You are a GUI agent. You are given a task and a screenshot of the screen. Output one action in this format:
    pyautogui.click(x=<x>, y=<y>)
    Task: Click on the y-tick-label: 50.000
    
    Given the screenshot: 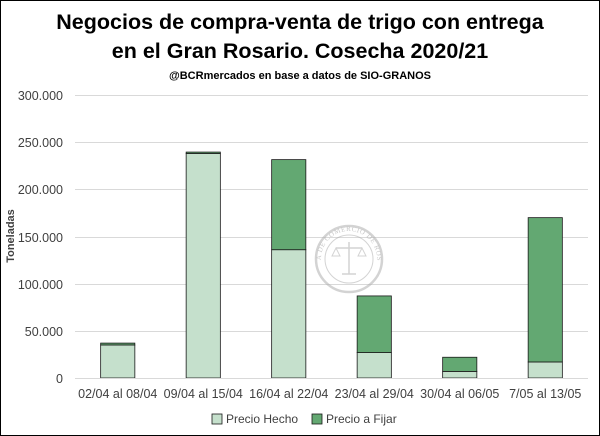 What is the action you would take?
    pyautogui.click(x=44, y=332)
    